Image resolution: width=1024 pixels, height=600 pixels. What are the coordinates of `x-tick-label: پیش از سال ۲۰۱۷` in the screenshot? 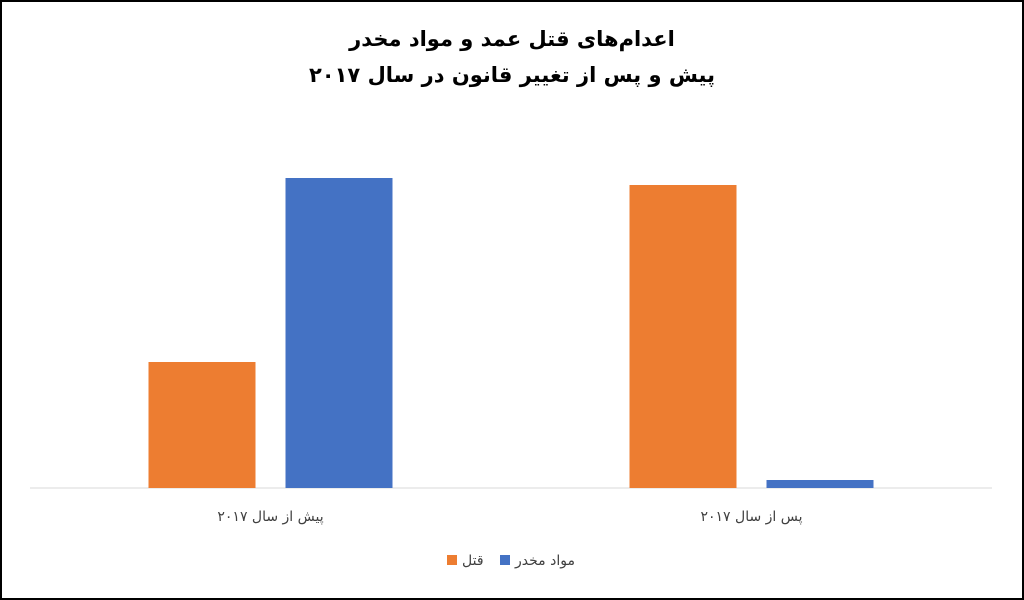 It's located at (270, 517).